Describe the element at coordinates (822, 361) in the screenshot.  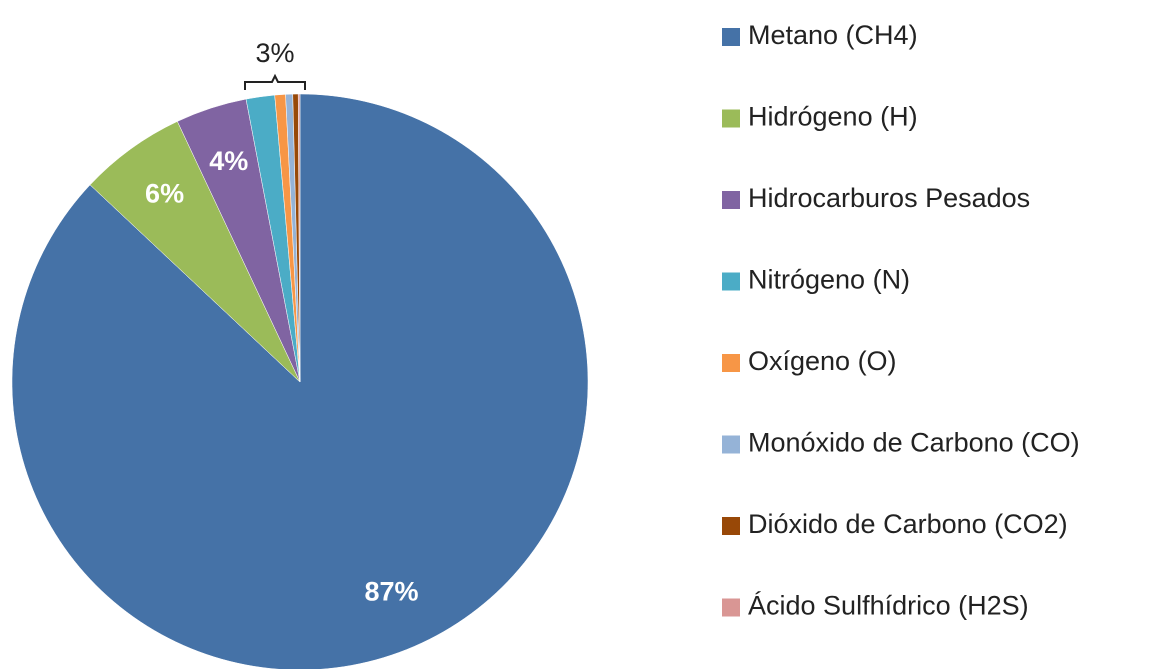
I see `legend-label: Oxígeno (O)` at that location.